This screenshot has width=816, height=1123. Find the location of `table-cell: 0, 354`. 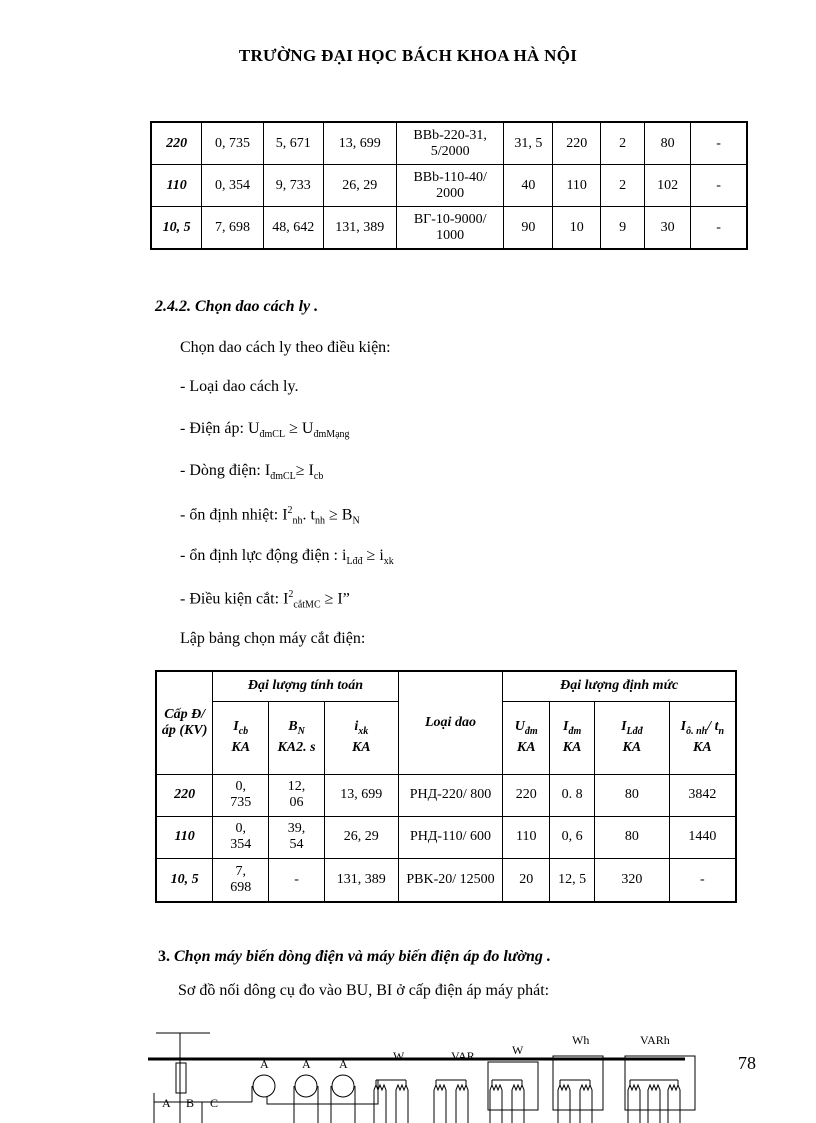

table-cell: 0, 354 is located at coordinates (232, 185).